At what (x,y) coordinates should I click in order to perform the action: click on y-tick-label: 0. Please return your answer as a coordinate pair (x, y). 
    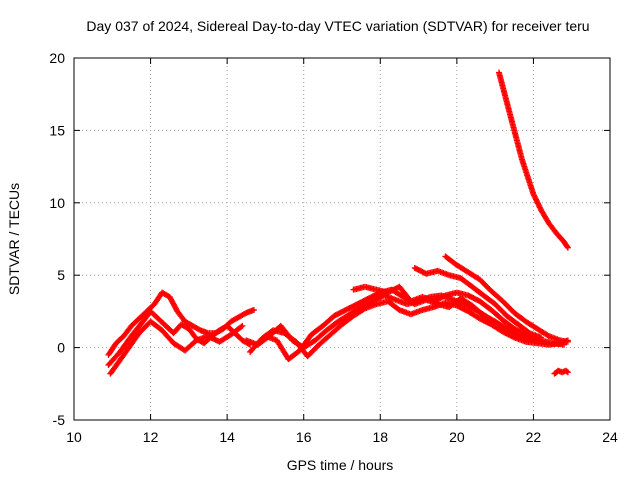
    Looking at the image, I should click on (61, 348).